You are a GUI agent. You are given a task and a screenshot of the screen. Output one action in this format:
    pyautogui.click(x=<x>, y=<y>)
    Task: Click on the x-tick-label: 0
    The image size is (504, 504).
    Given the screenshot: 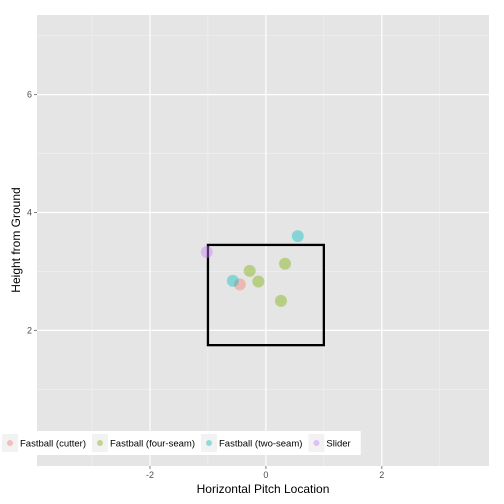 What is the action you would take?
    pyautogui.click(x=265, y=475)
    